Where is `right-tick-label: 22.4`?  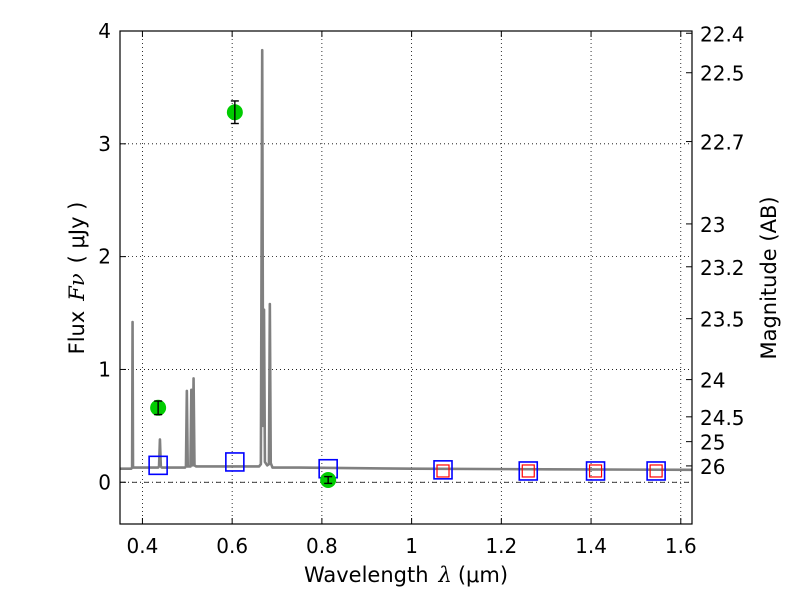
right-tick-label: 22.4 is located at coordinates (722, 34).